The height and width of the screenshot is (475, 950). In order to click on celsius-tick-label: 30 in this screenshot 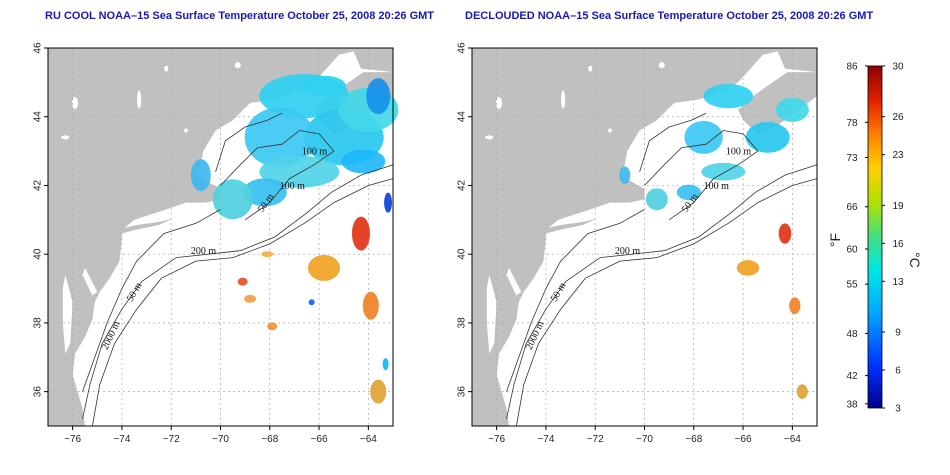, I will do `click(898, 67)`.